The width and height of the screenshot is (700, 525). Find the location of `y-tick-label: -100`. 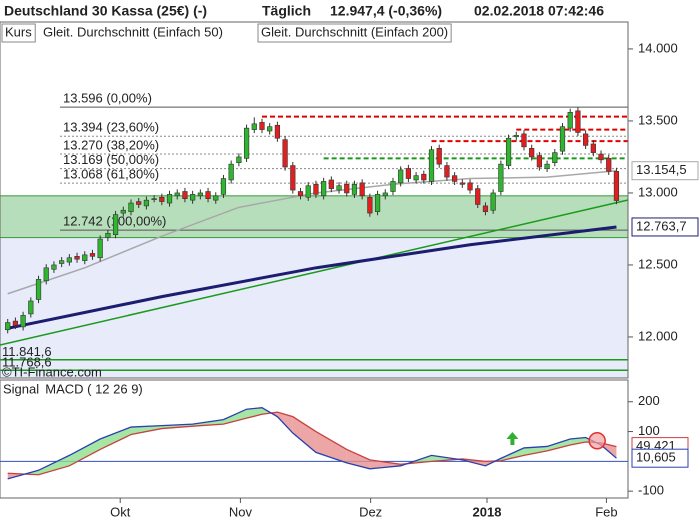

y-tick-label: -100 is located at coordinates (651, 490).